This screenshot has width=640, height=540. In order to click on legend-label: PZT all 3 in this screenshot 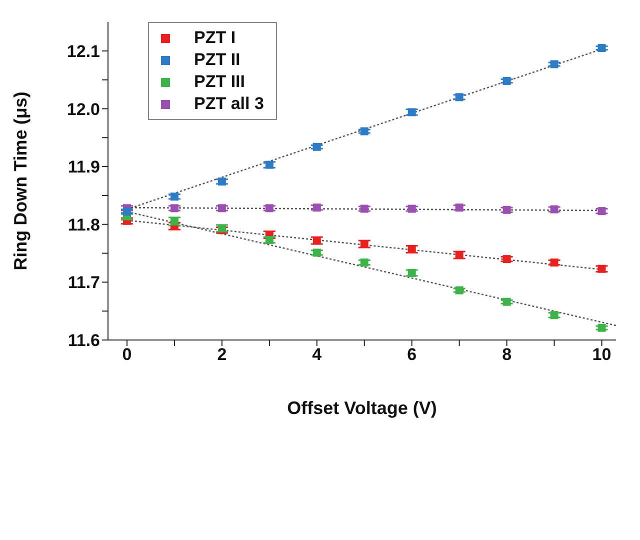, I will do `click(229, 104)`.